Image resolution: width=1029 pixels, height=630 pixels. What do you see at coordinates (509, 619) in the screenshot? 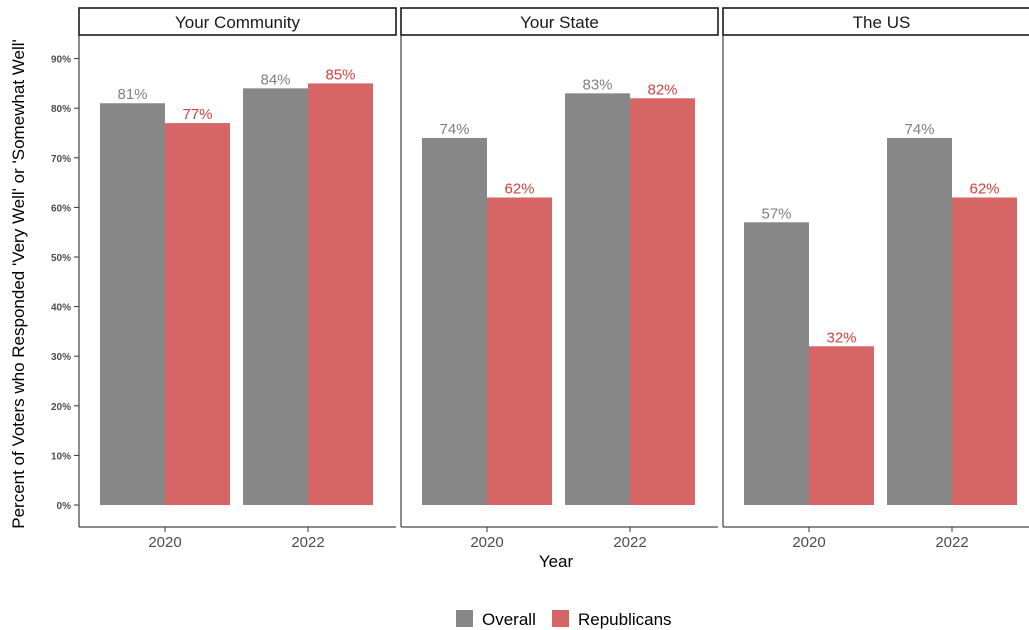
I see `legend-label: Overall` at bounding box center [509, 619].